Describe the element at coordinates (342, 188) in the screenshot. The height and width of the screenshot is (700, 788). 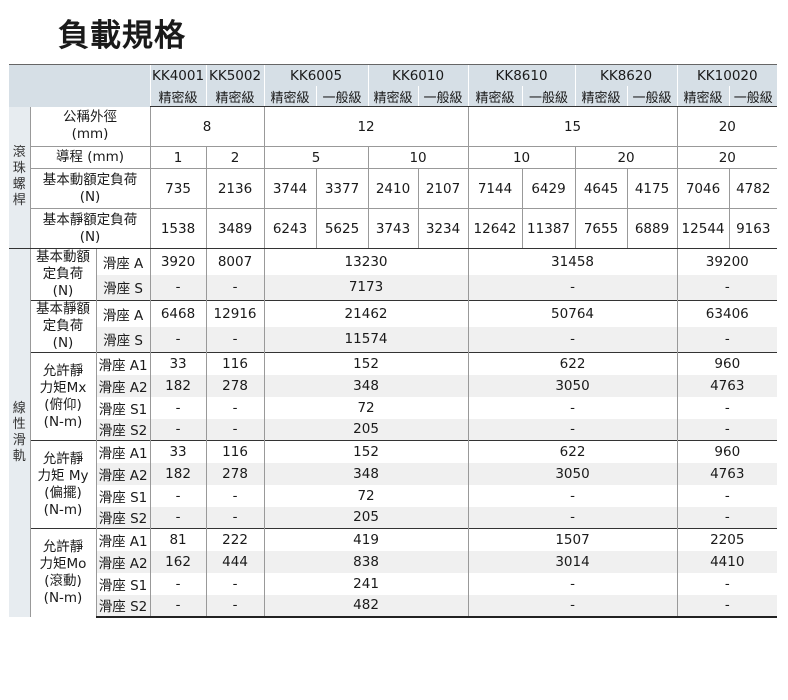
I see `table-cell: 3377` at that location.